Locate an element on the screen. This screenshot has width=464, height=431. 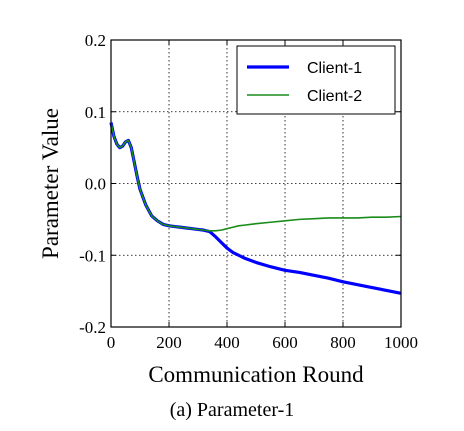
figure-caption: (a) Parameter-1 is located at coordinates (232, 410).